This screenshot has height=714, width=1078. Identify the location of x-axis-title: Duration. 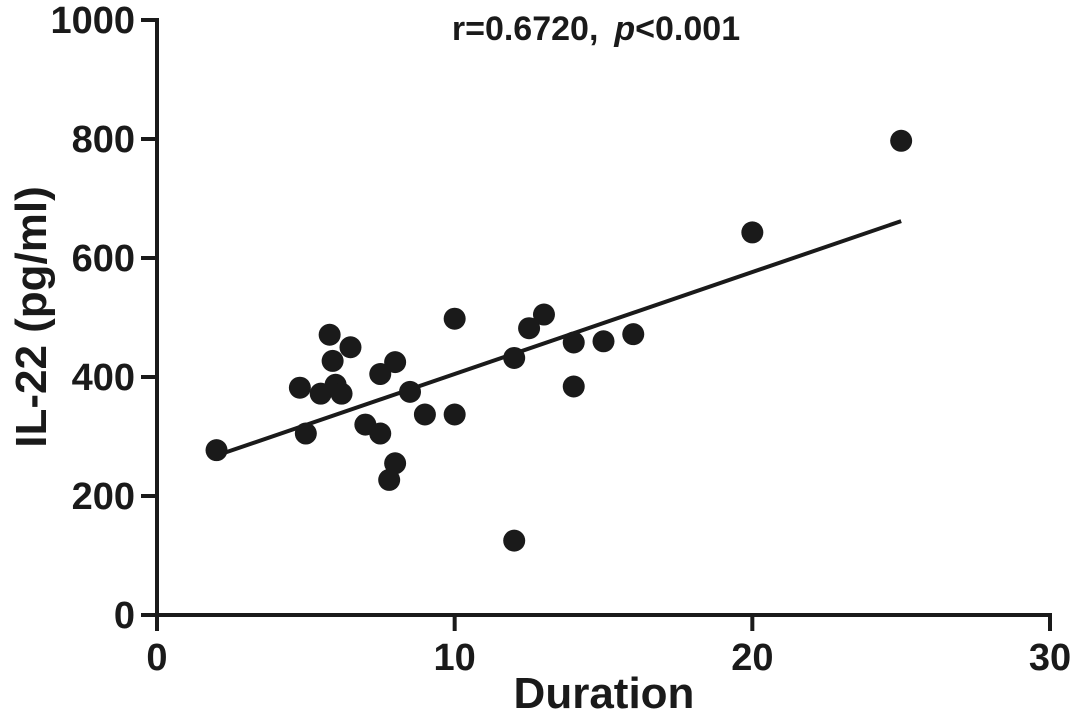
(604, 691).